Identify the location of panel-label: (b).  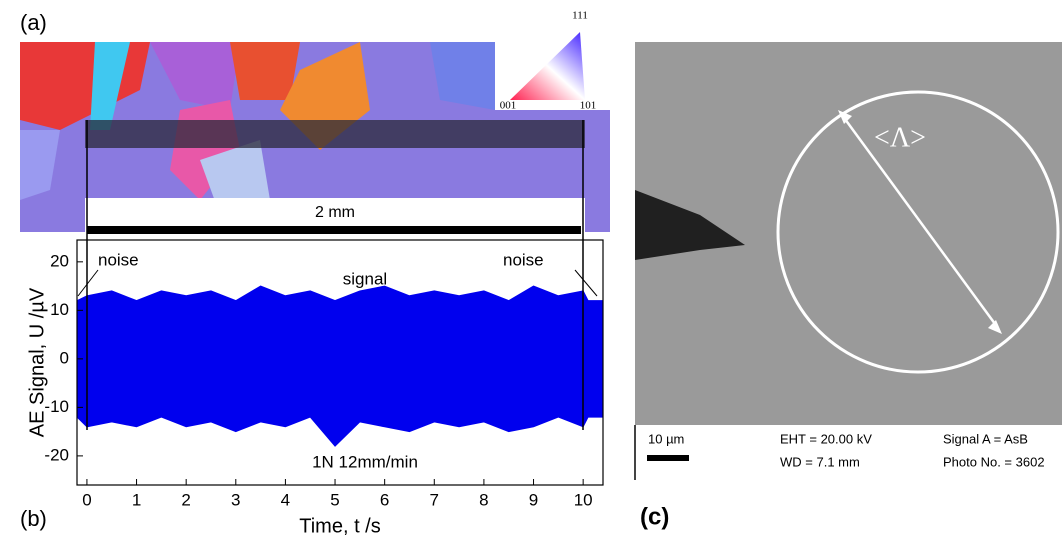
(33, 518).